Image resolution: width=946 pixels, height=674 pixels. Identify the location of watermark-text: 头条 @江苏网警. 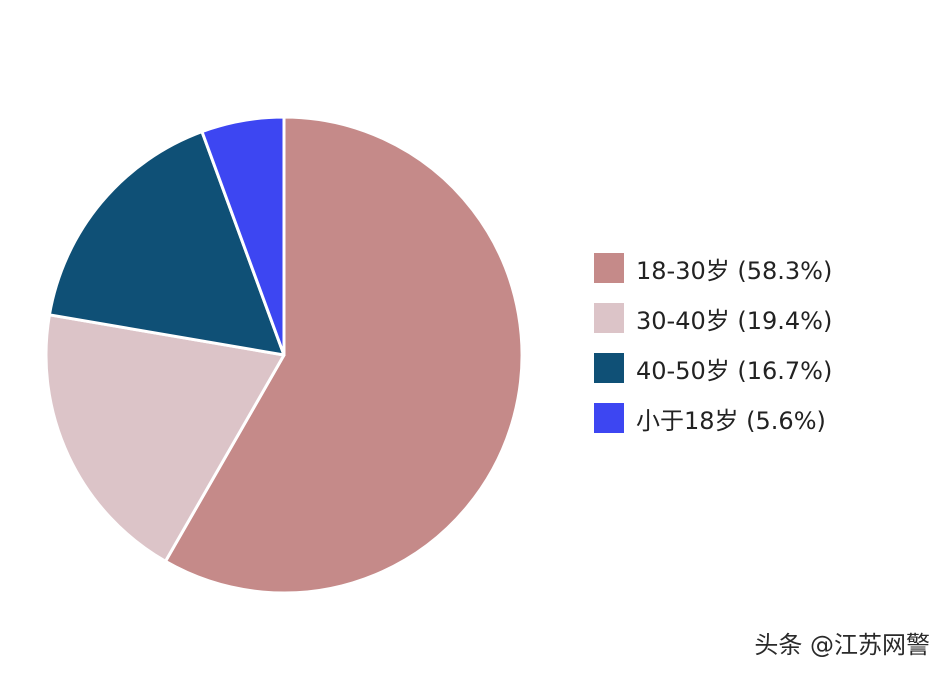
(842, 645).